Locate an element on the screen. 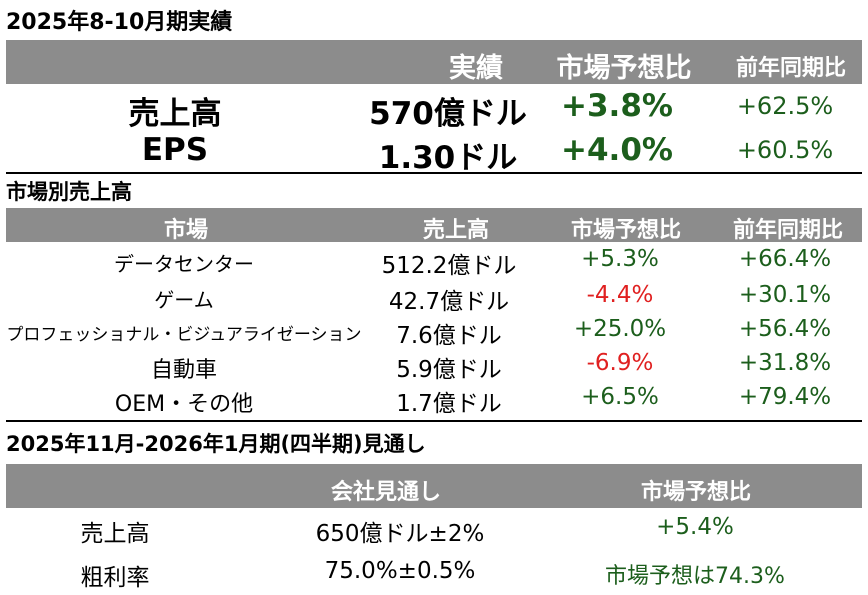 The height and width of the screenshot is (595, 868). guidance-value: 650億ドル±2% is located at coordinates (400, 534).